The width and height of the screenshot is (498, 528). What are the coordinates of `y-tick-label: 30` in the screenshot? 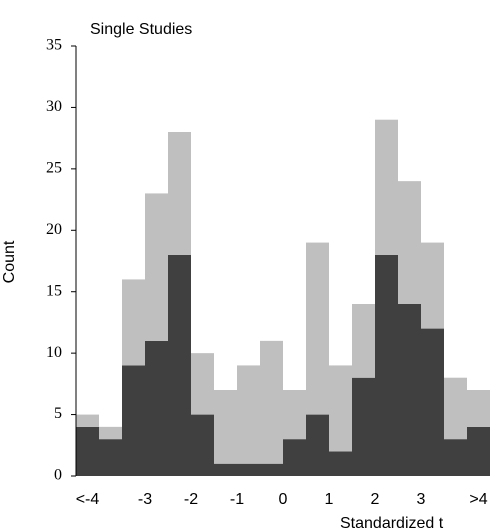 It's located at (54, 106).